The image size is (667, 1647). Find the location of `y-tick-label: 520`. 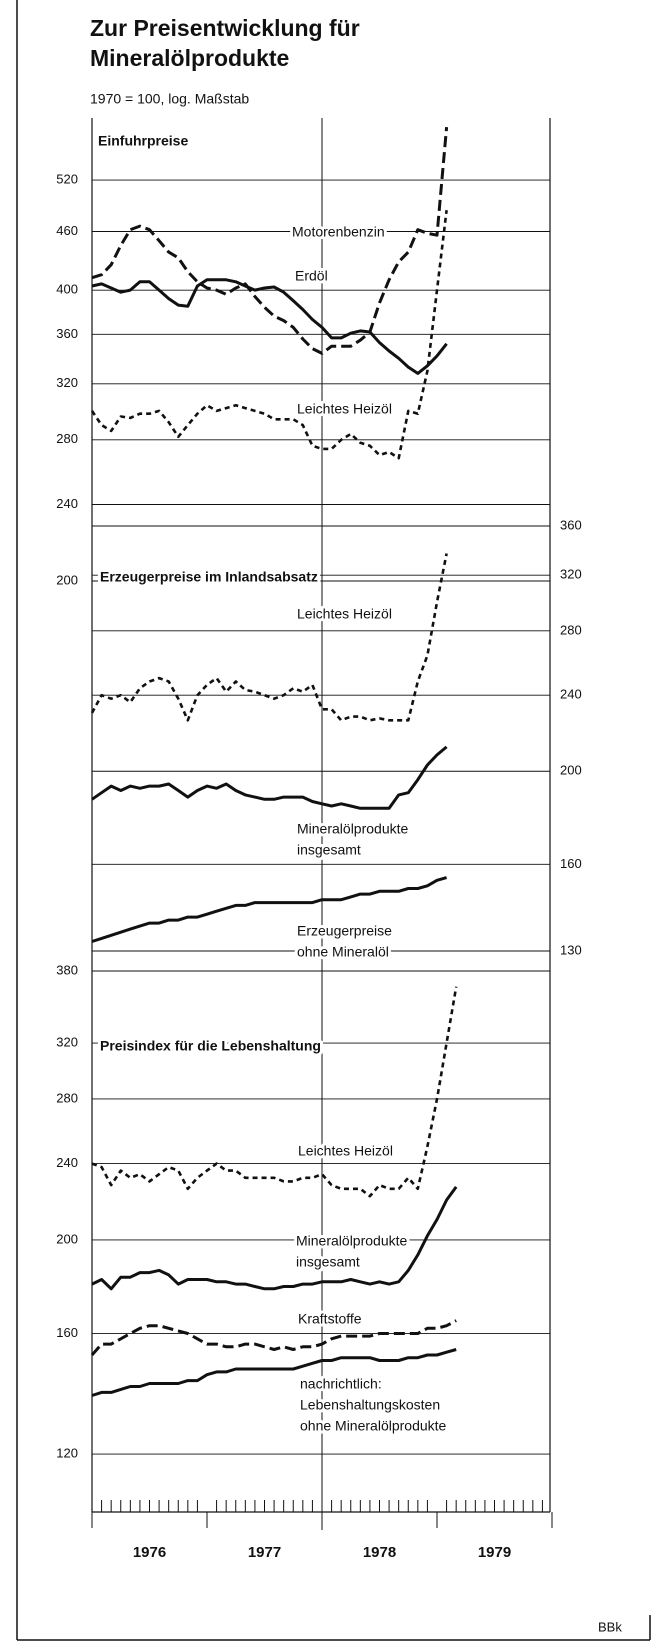

y-tick-label: 520 is located at coordinates (67, 178).